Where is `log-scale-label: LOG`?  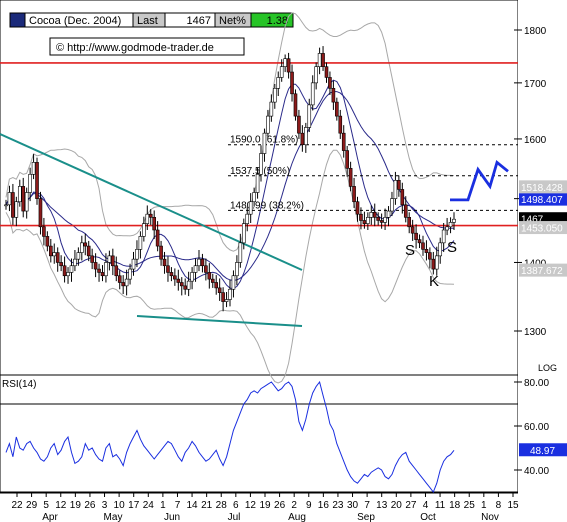
log-scale-label: LOG is located at coordinates (547, 368).